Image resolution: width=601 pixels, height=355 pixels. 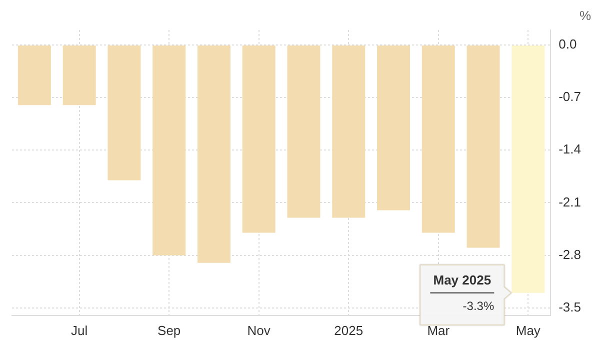 What do you see at coordinates (570, 96) in the screenshot?
I see `y-tick-label: -0.7` at bounding box center [570, 96].